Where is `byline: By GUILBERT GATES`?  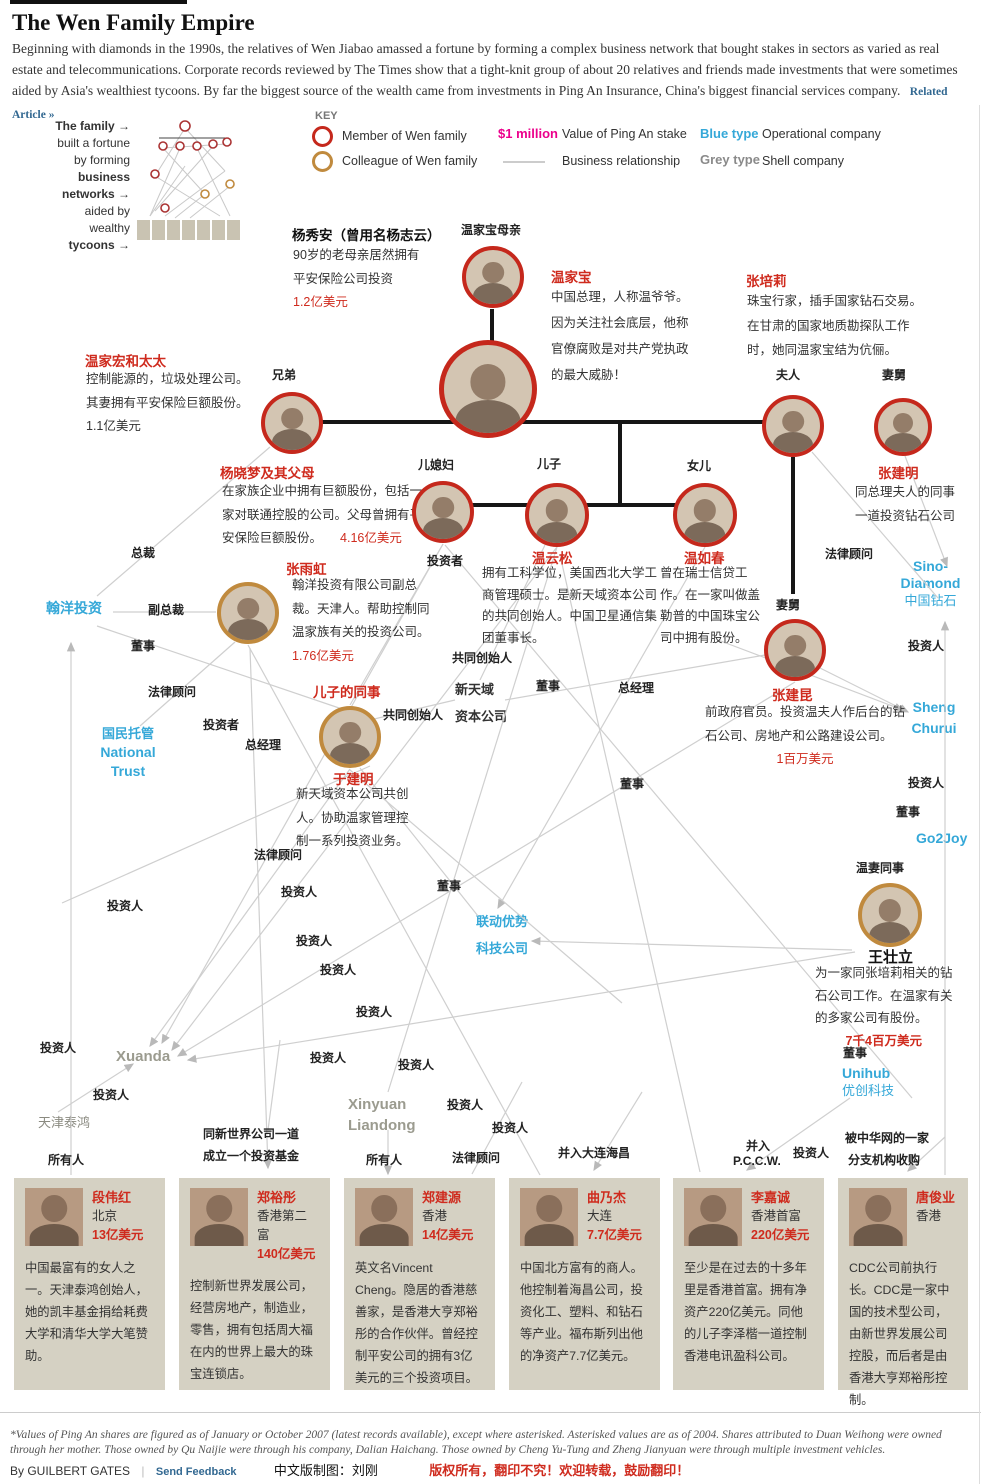 byline: By GUILBERT GATES is located at coordinates (70, 1471).